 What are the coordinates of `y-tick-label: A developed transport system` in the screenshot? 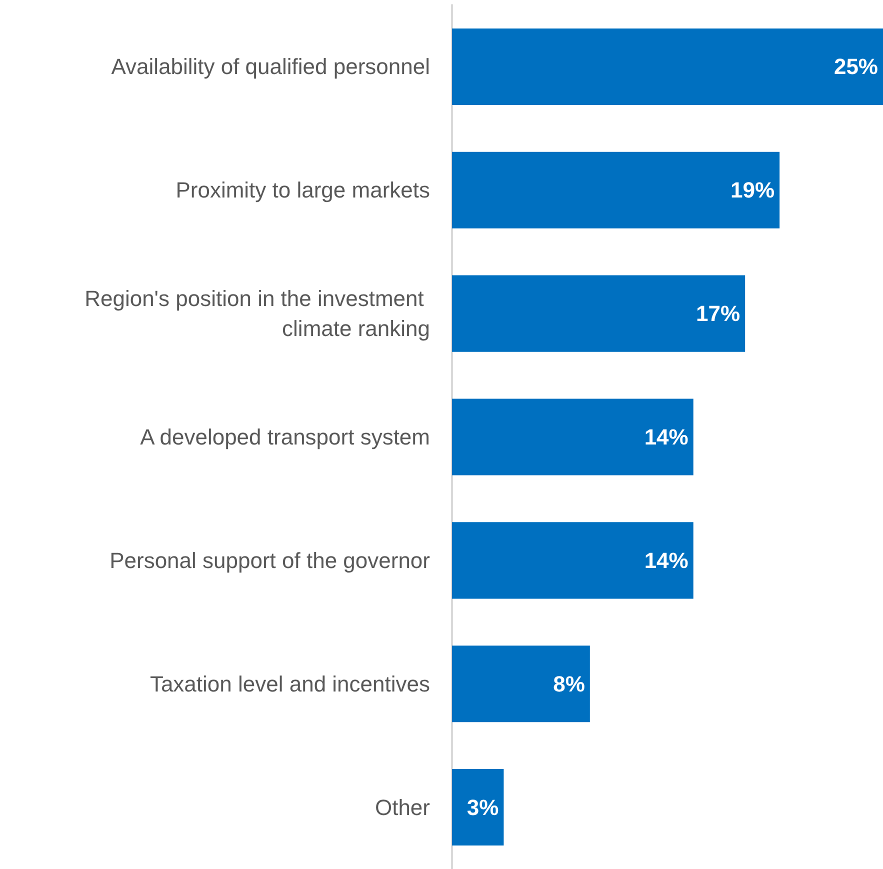 It's located at (285, 437).